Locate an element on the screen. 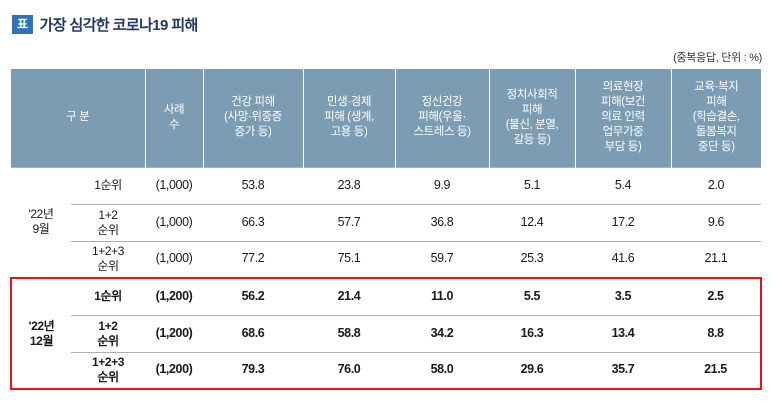 The height and width of the screenshot is (418, 780). value-cell: 53.8 is located at coordinates (253, 185).